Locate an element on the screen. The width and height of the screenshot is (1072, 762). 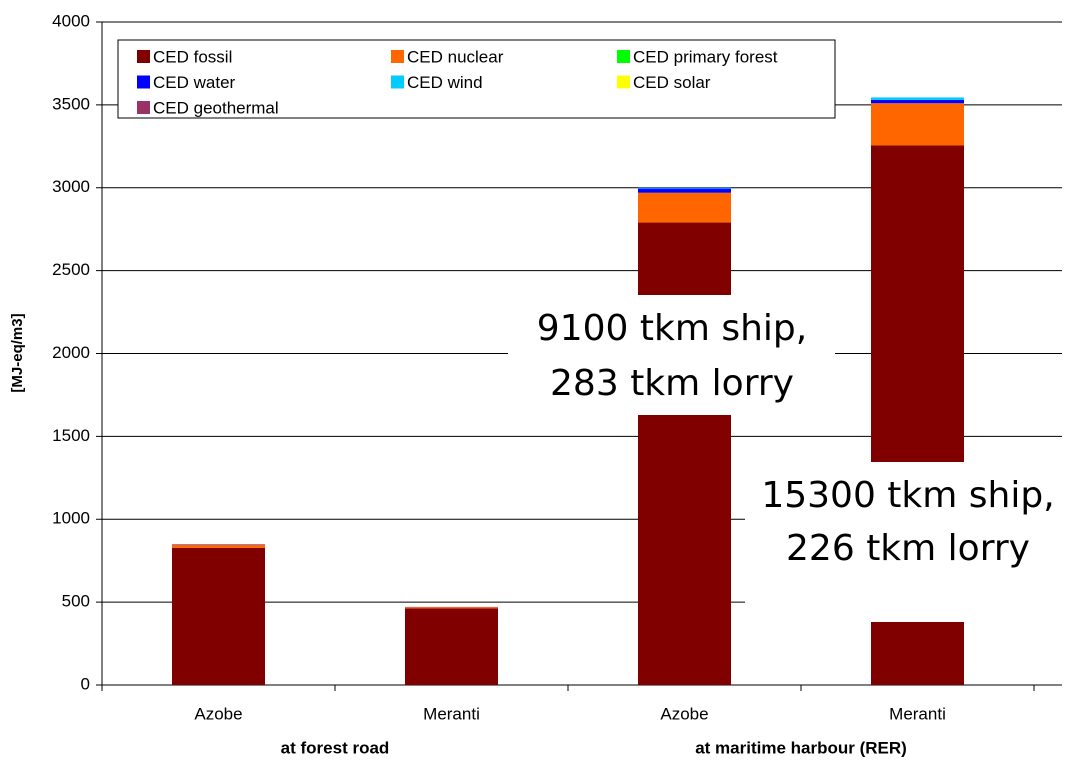
legend-box is located at coordinates (476, 79).